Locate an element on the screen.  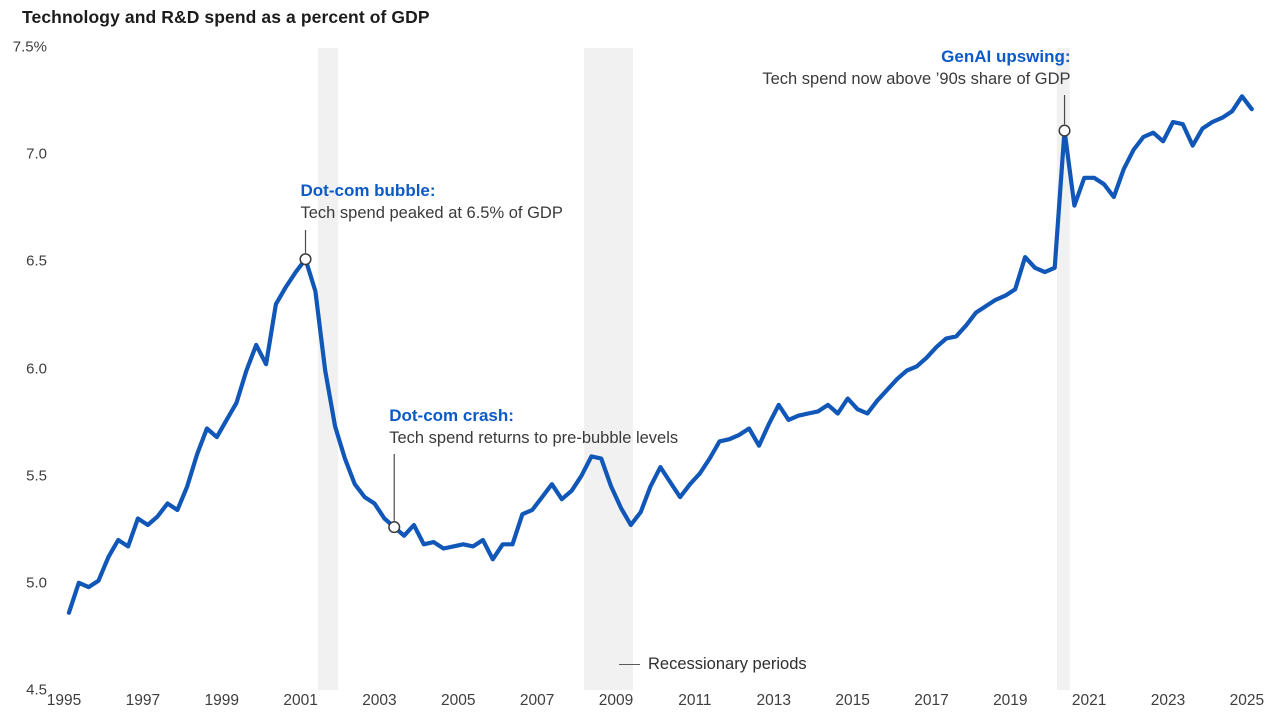
x-tick-label: 2025 is located at coordinates (1247, 700).